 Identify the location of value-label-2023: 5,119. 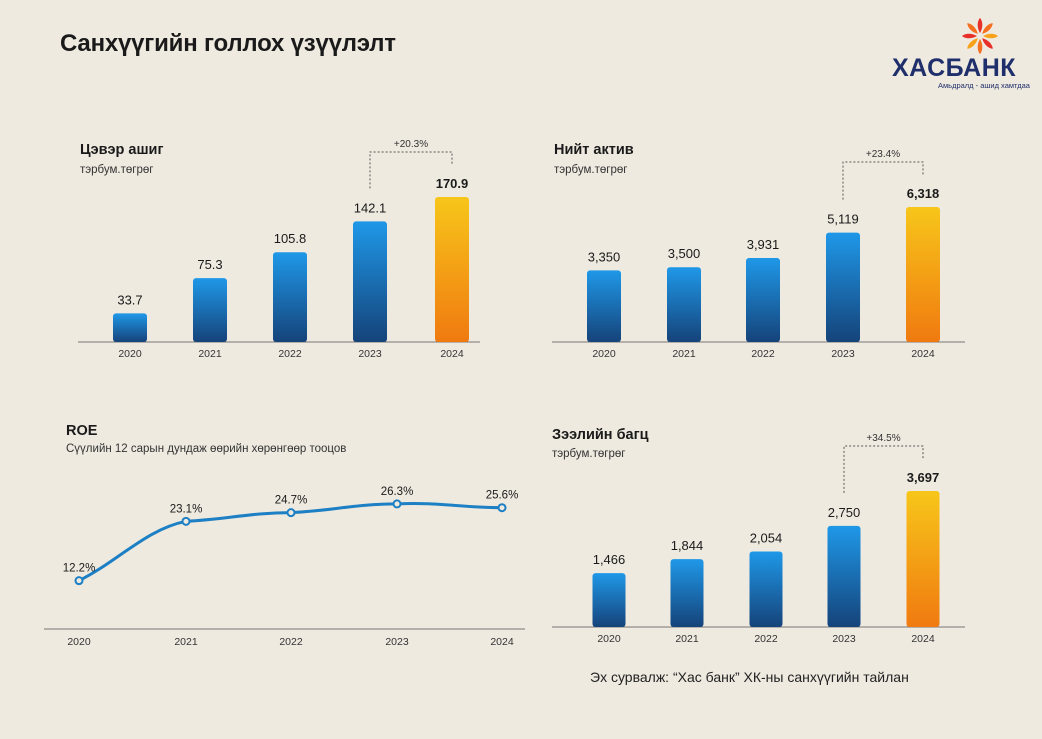
(843, 219).